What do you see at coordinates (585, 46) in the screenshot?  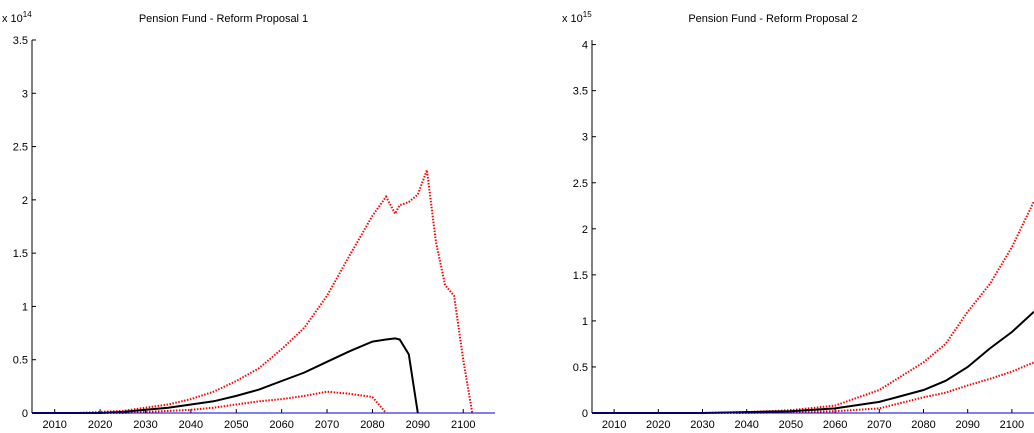 I see `y-tick-label: 4` at bounding box center [585, 46].